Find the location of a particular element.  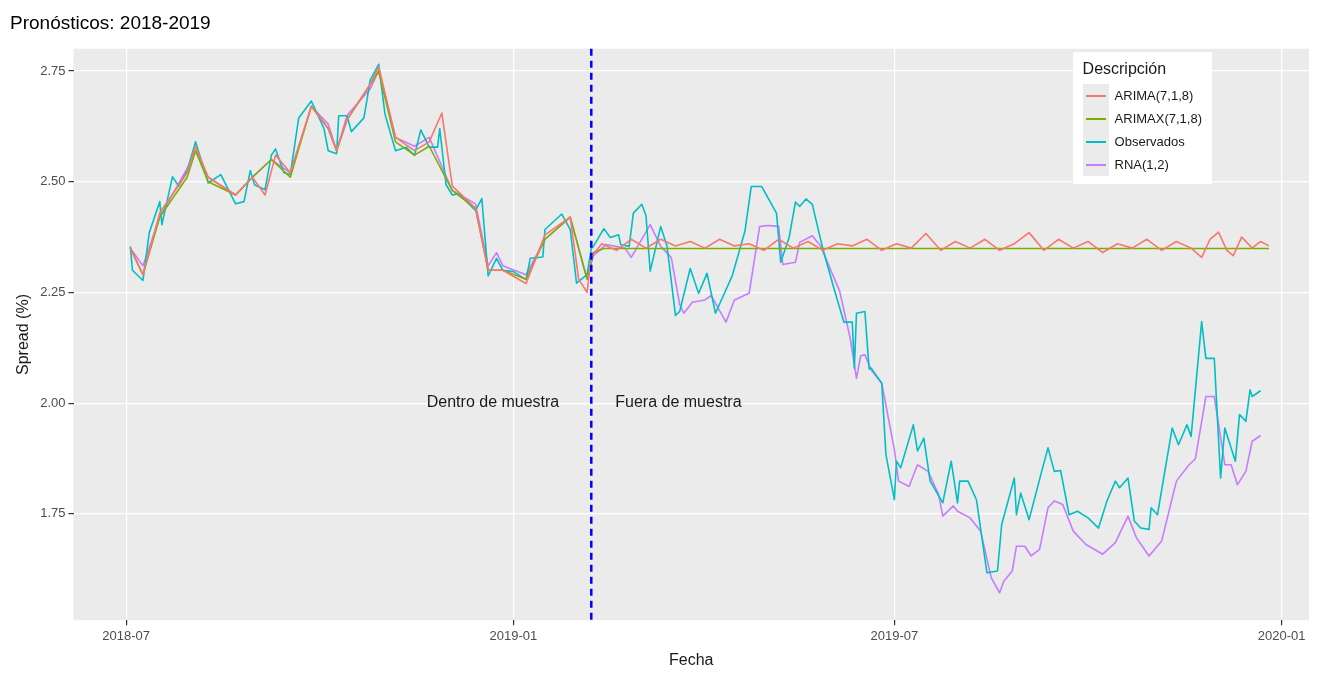

x-tick-label: 2020-01 is located at coordinates (1281, 635).